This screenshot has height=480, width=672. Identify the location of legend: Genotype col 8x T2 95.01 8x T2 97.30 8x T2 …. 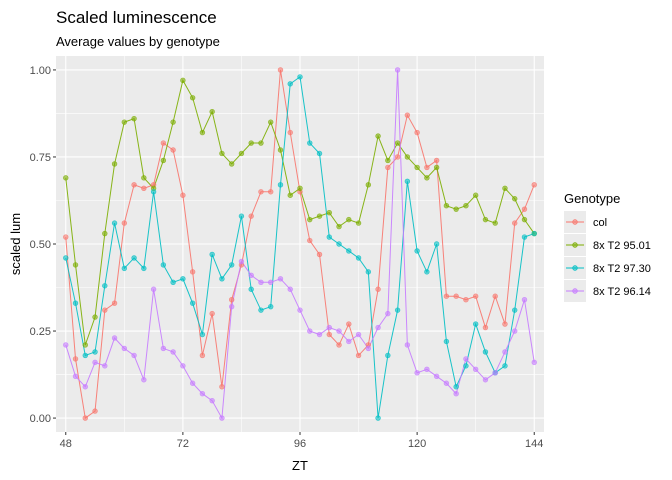
(607, 246).